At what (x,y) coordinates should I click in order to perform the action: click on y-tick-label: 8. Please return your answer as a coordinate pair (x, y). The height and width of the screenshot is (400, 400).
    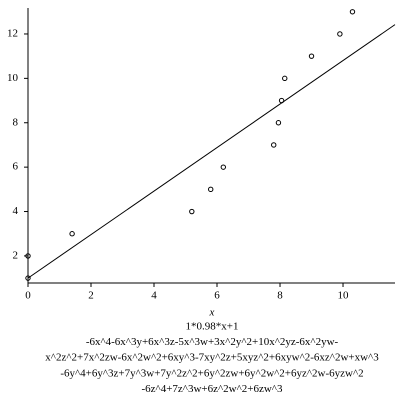
    Looking at the image, I should click on (16, 122).